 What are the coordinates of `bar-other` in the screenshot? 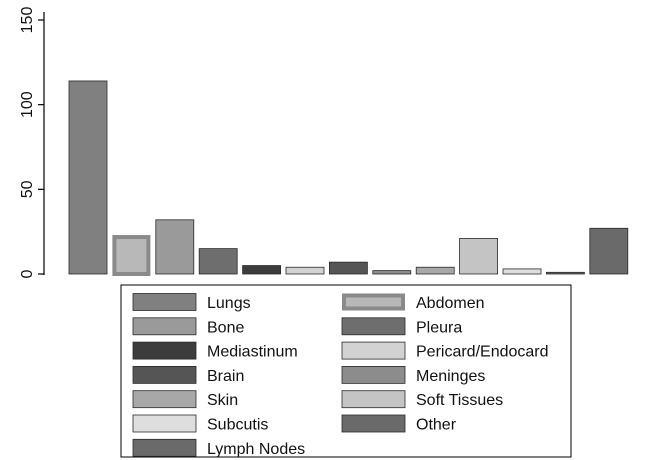 It's located at (565, 273).